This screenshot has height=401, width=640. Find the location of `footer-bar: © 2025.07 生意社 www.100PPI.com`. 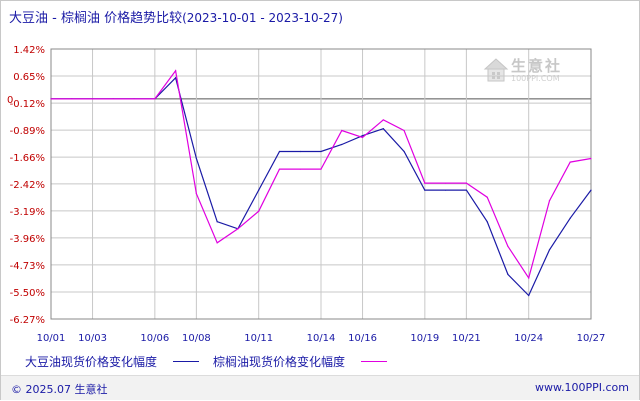

footer-bar: © 2025.07 生意社 www.100PPI.com is located at coordinates (320, 387).